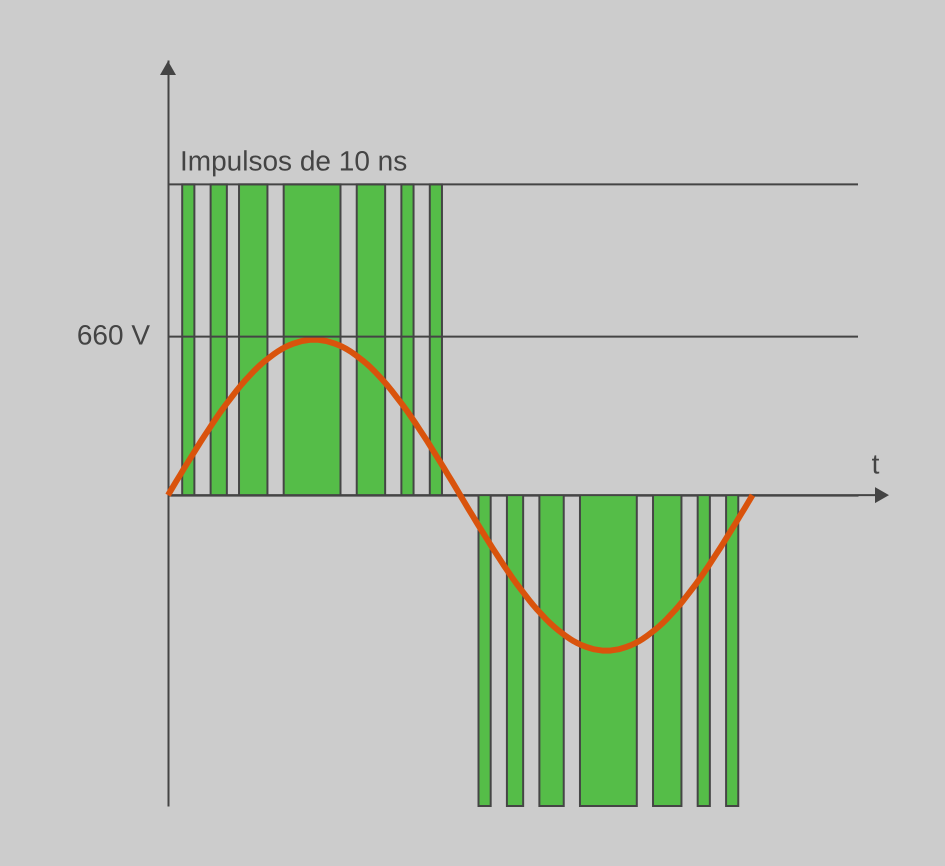 This screenshot has height=866, width=945. What do you see at coordinates (113, 335) in the screenshot?
I see `ref-line-label: 660 V` at bounding box center [113, 335].